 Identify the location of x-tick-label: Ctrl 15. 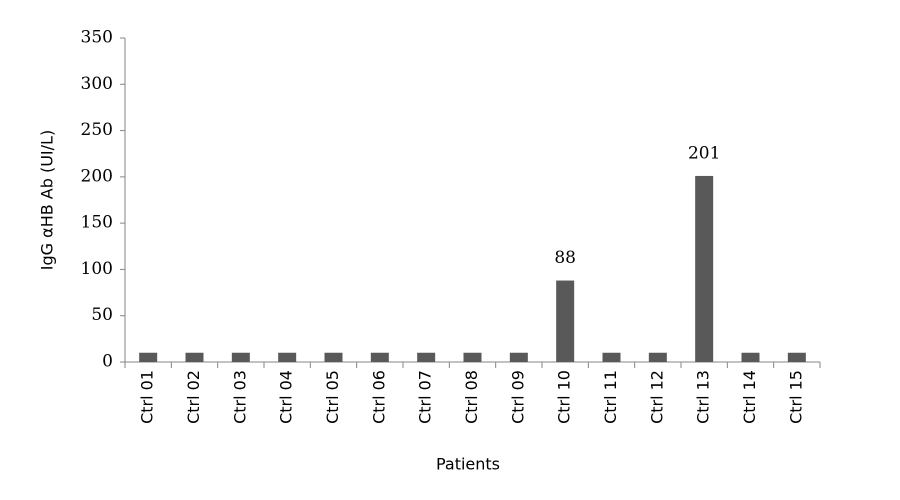
(795, 397).